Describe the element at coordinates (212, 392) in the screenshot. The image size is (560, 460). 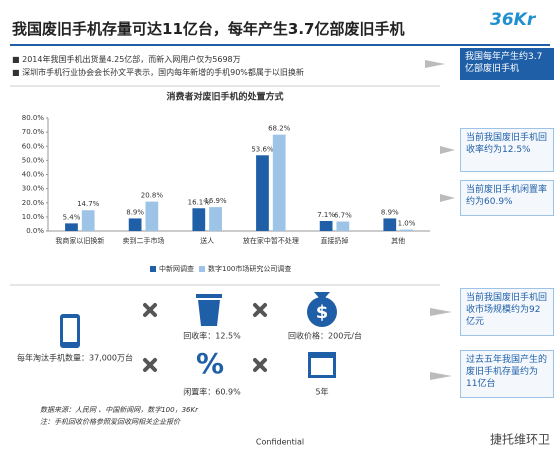
I see `fact: 闲置率：60.9%` at that location.